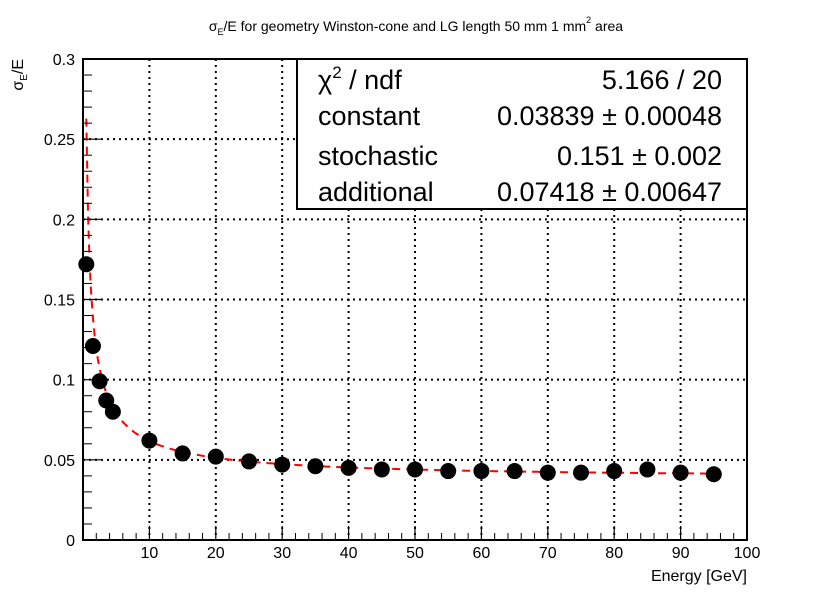 This screenshot has height=599, width=831. I want to click on stats-constant-value: 0.03839 ± 0.00048, so click(609, 116).